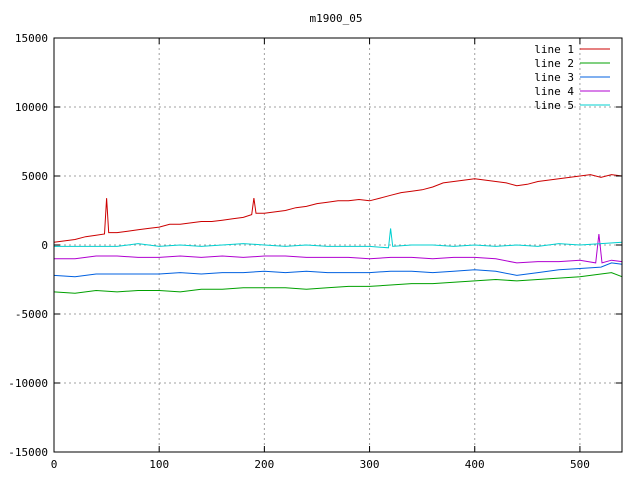 The height and width of the screenshot is (480, 640). I want to click on y-tick-label: 0, so click(44, 245).